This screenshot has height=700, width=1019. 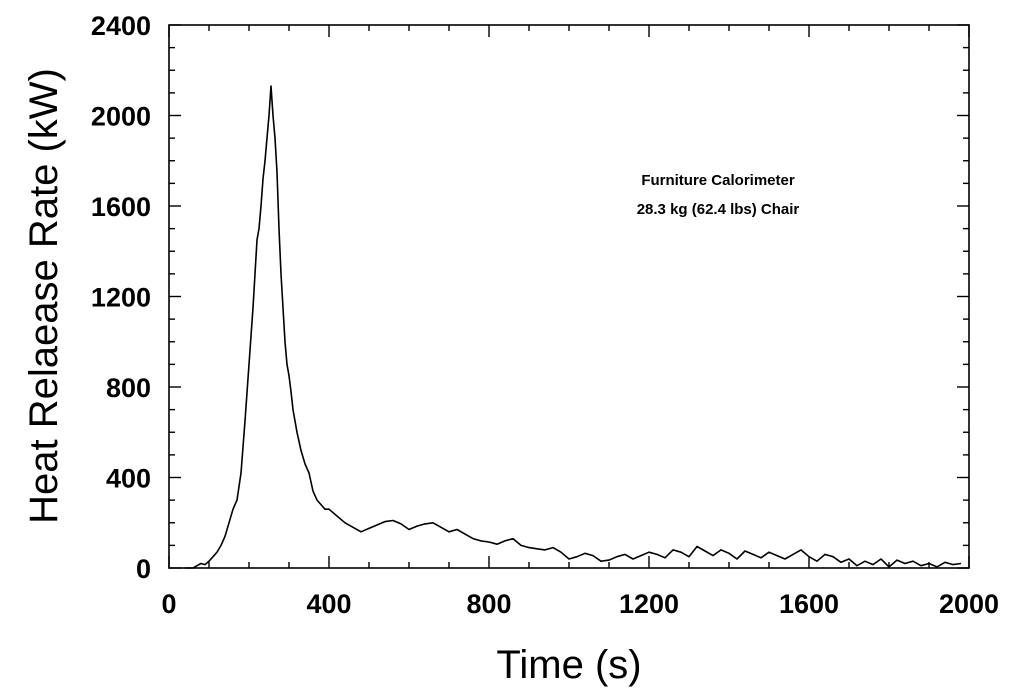 I want to click on x-tick-label: 400, so click(x=328, y=604).